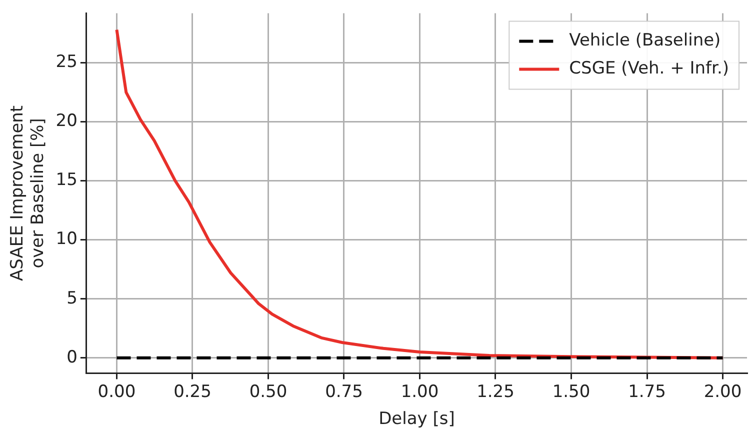  Describe the element at coordinates (344, 392) in the screenshot. I see `x-tick-label: 0.75` at that location.